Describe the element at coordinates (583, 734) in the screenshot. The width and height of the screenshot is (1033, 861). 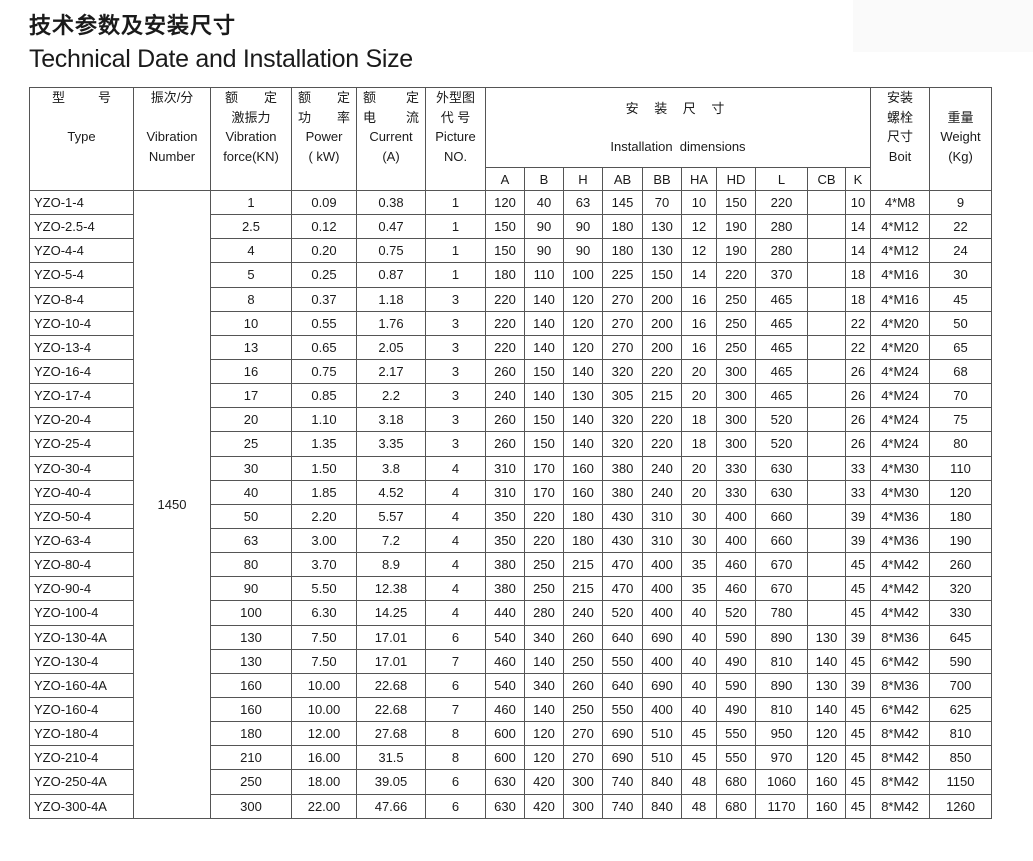
I see `cell-h: 270` at that location.